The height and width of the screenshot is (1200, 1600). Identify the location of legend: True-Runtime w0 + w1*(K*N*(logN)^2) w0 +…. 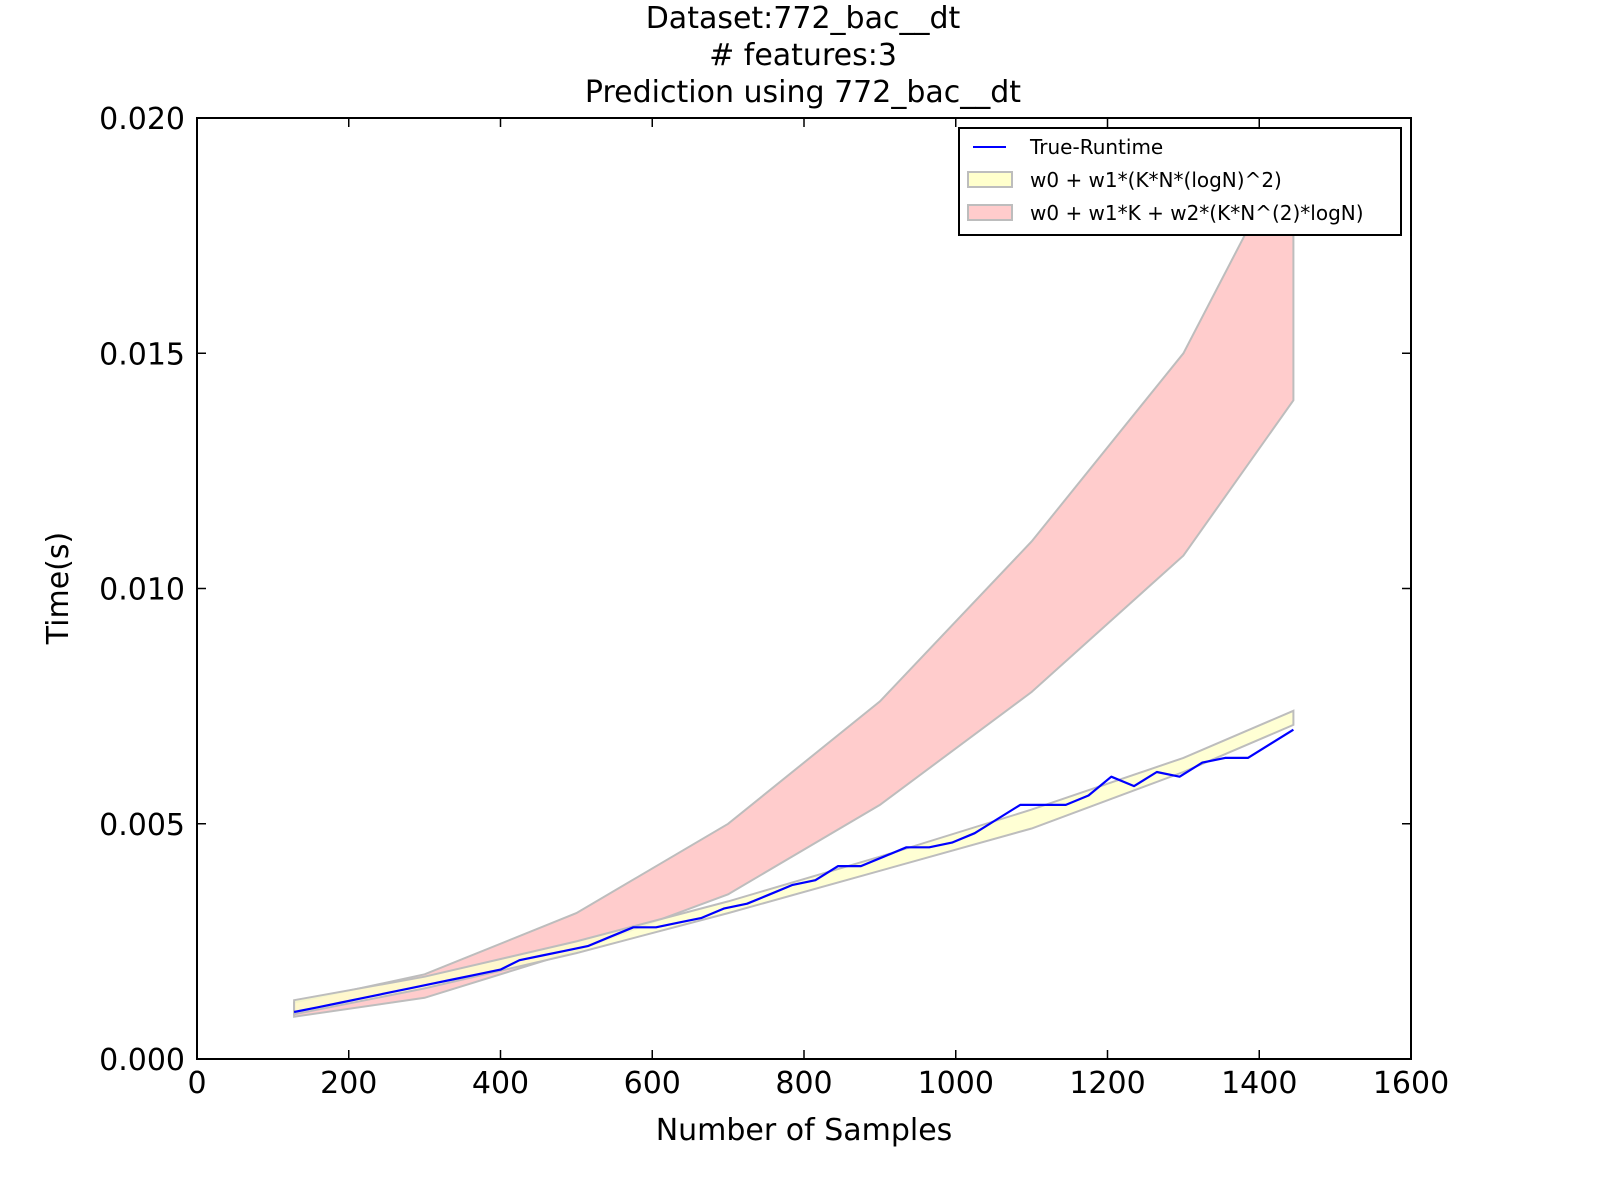
(1180, 181).